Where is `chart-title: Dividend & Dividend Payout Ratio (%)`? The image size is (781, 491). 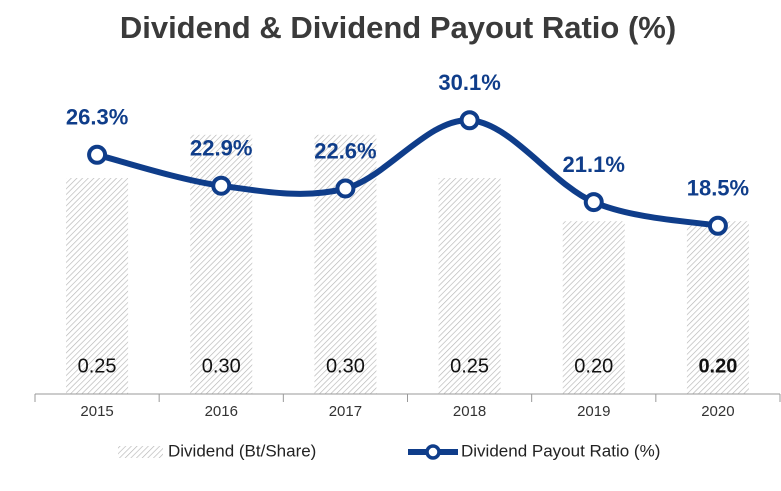
chart-title: Dividend & Dividend Payout Ratio (%) is located at coordinates (398, 27).